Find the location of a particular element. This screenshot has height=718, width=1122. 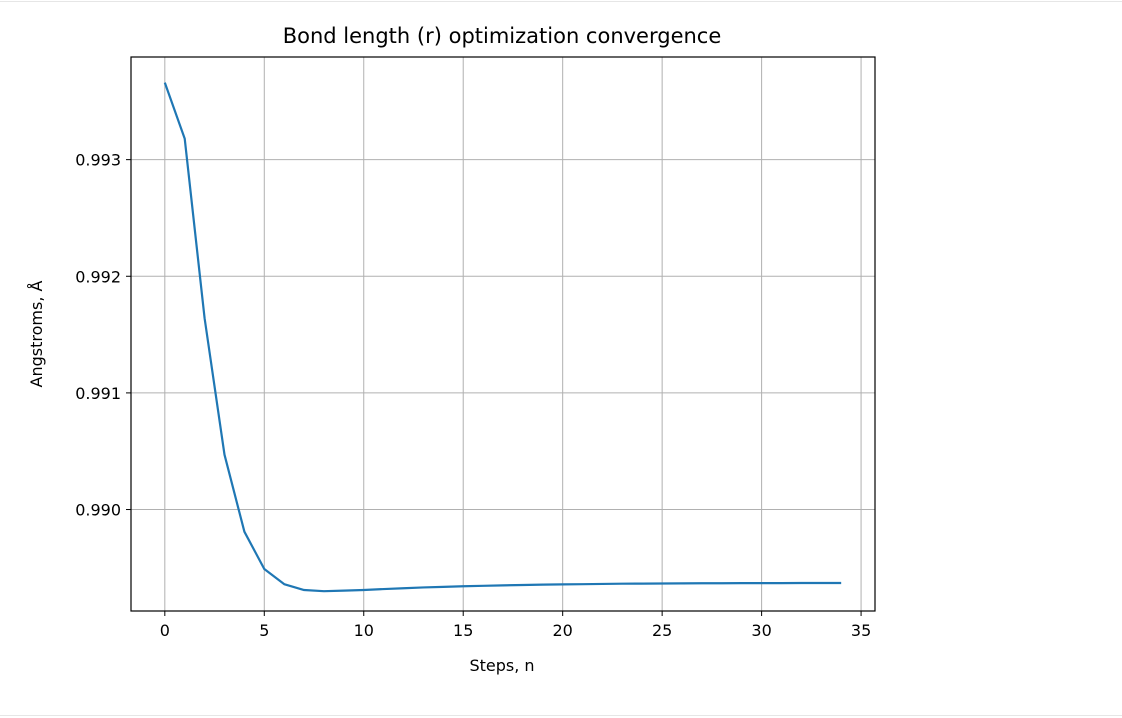

cell-top-divider is located at coordinates (561, 1).